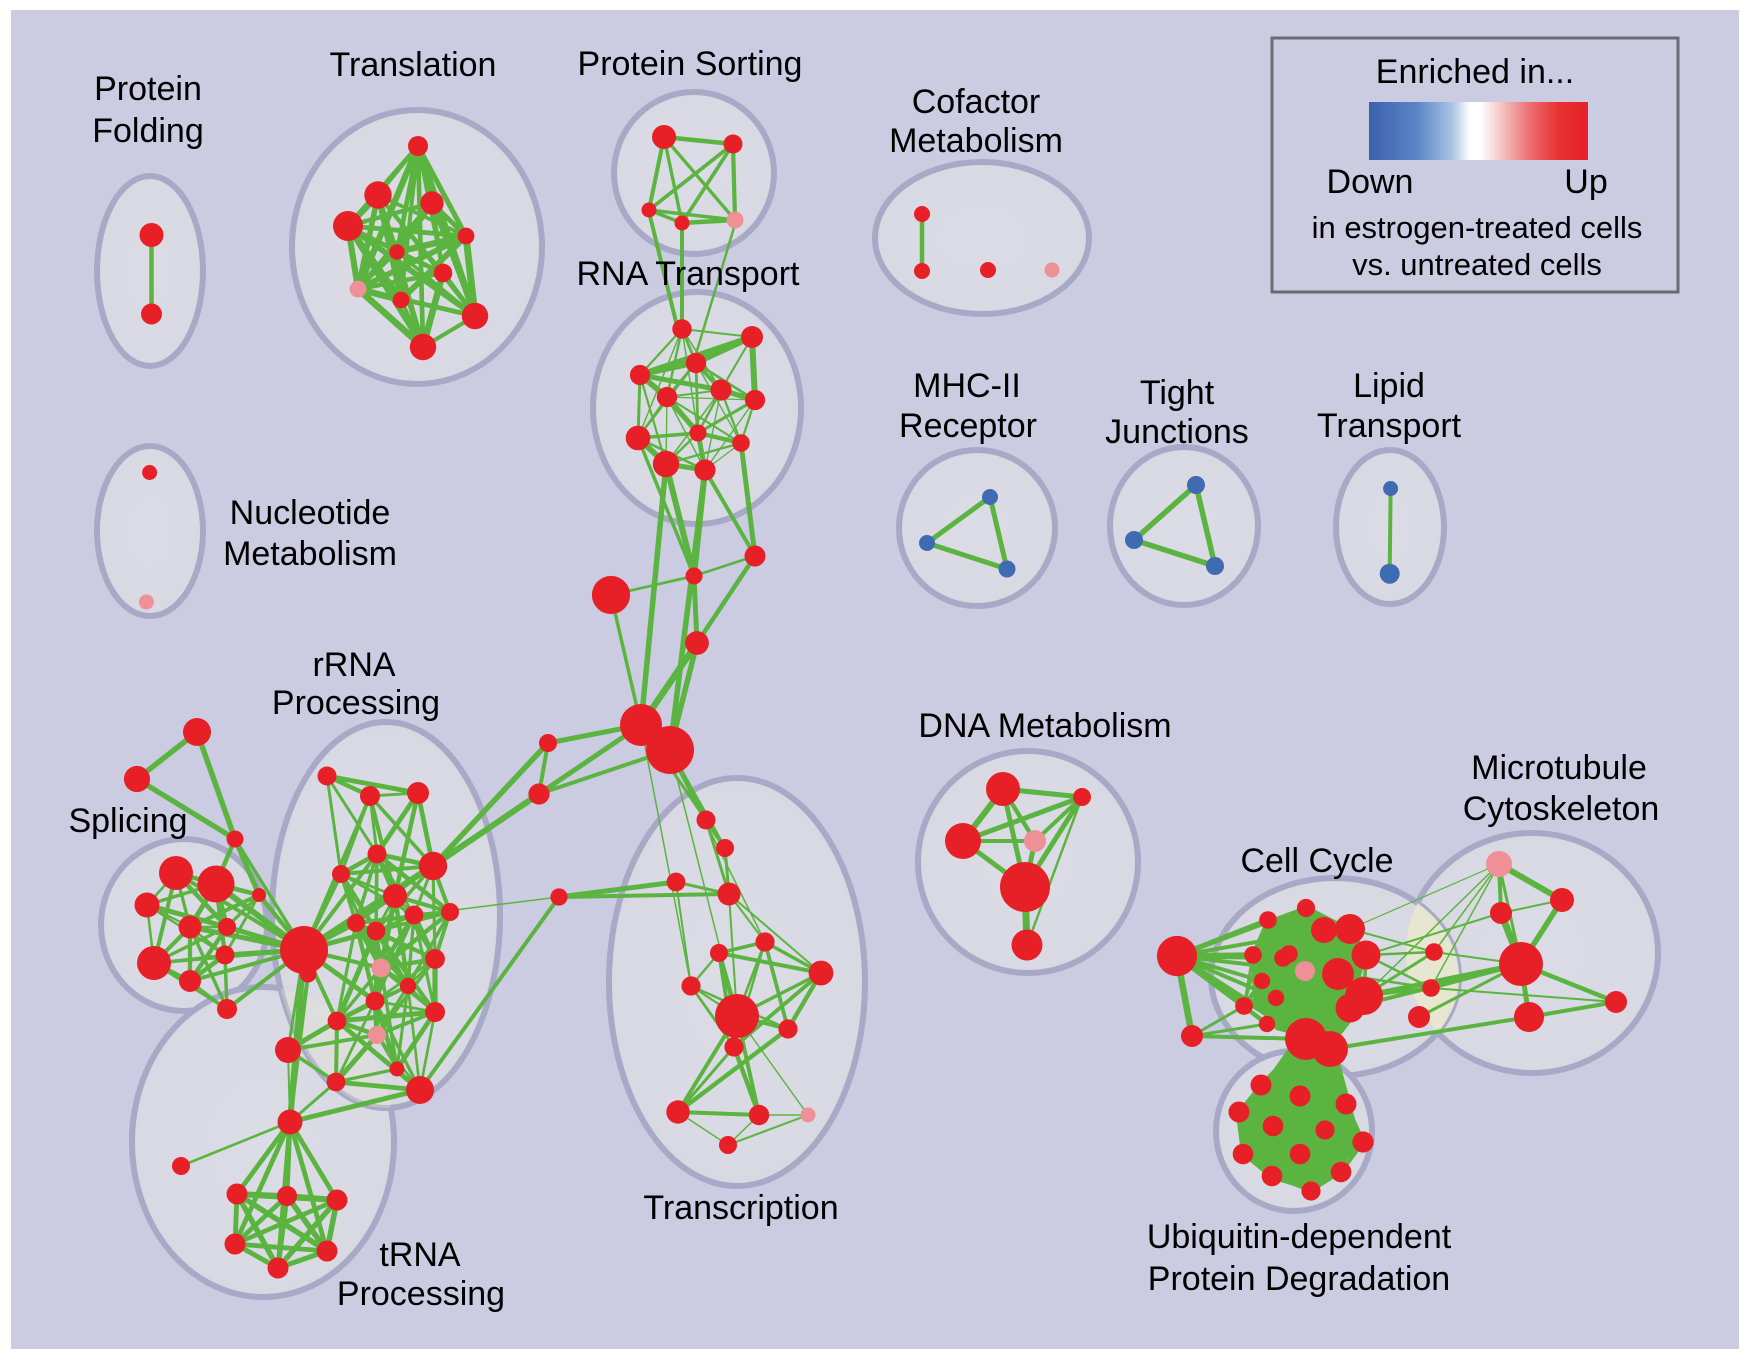  I want to click on svg-text: in estrogen-treated cells, so click(1477, 227).